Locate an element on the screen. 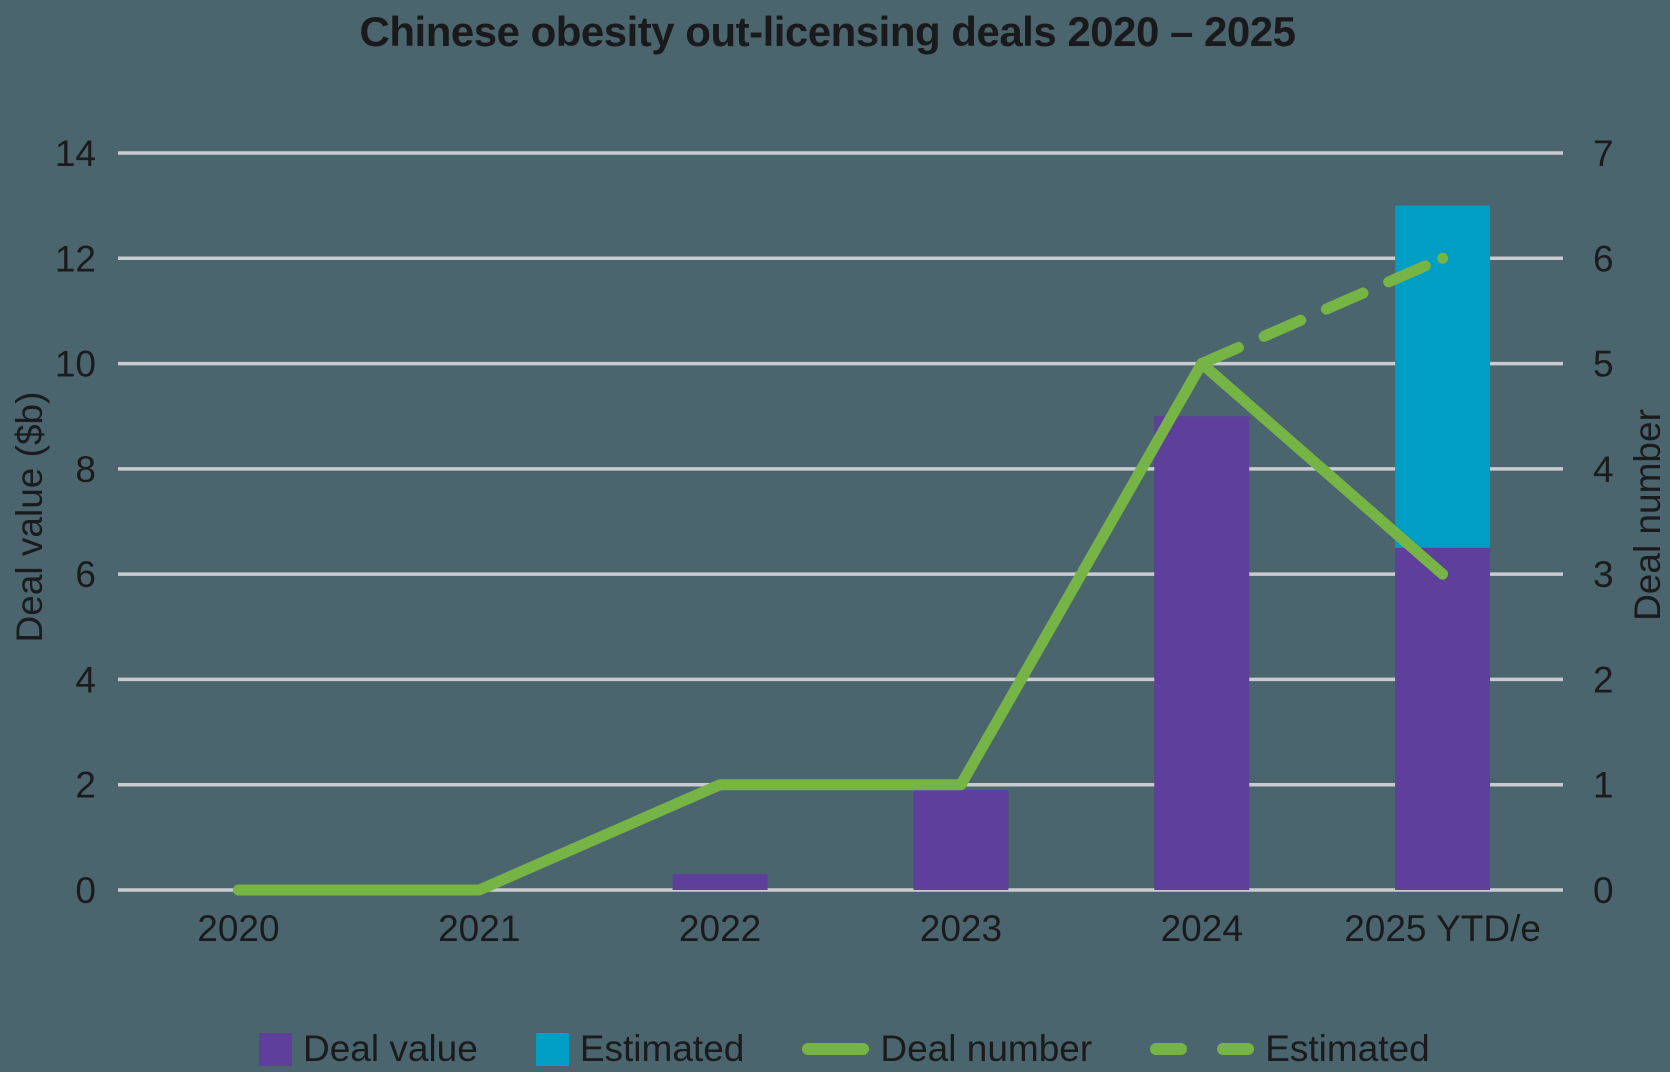 This screenshot has width=1670, height=1072. estimated-value-swatch-icon is located at coordinates (552, 1049).